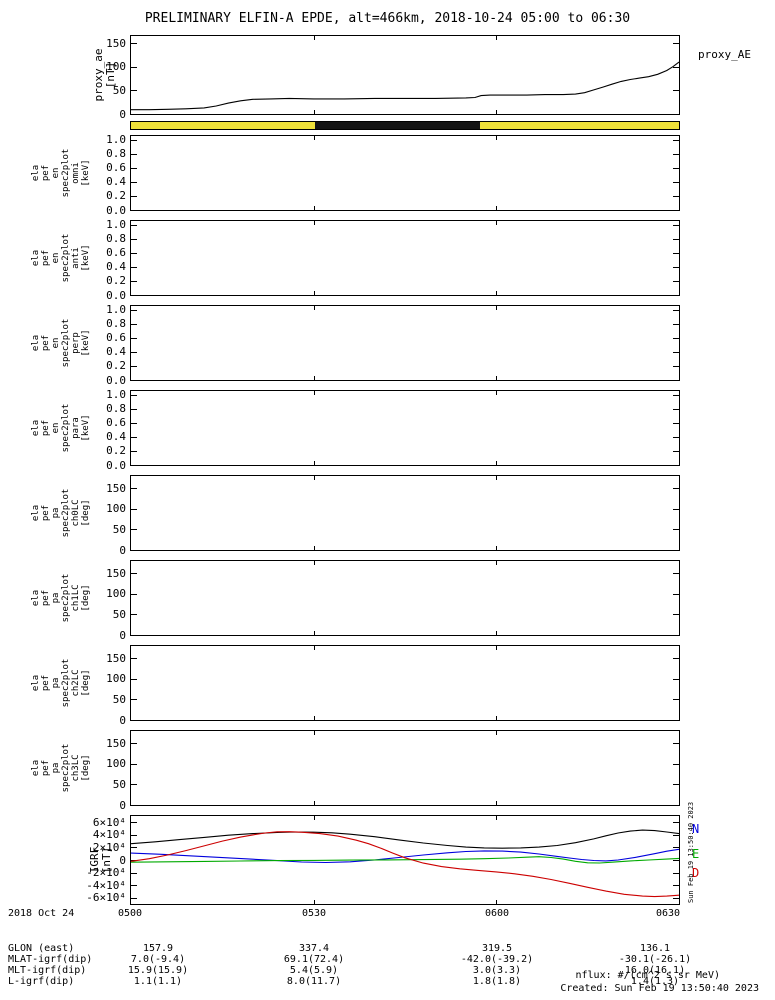 This screenshot has height=1000, width=775. What do you see at coordinates (116, 239) in the screenshot?
I see `y-tick-label: 0.8` at bounding box center [116, 239].